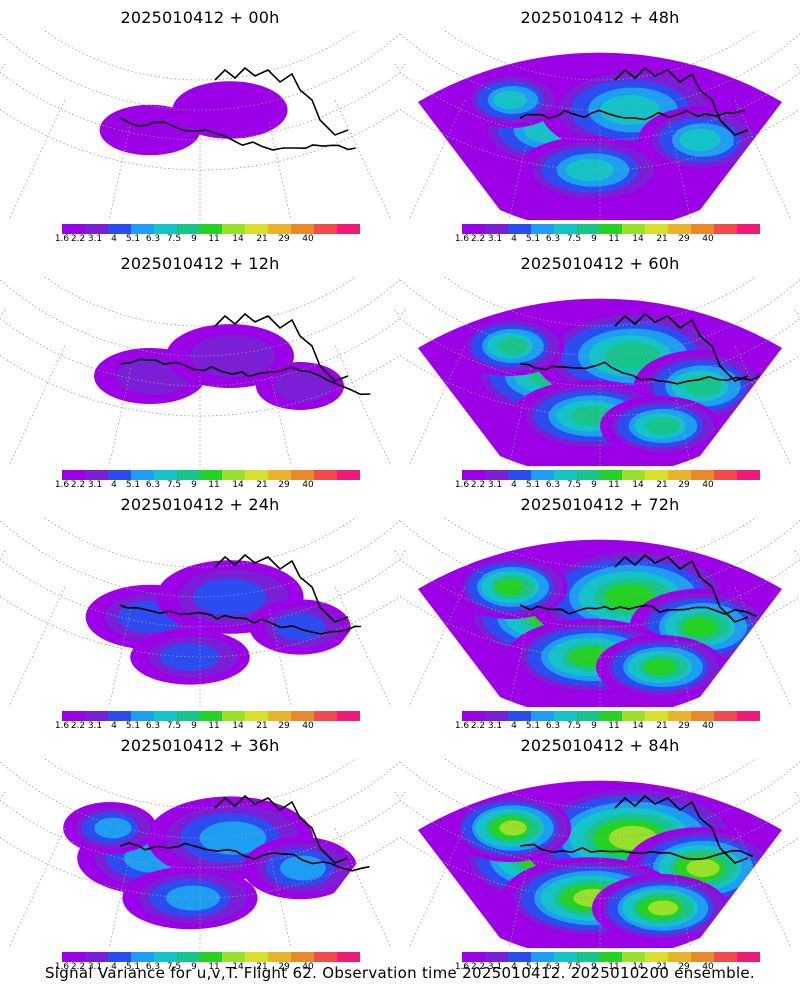  I want to click on panel-title: 2025010412 + 12h, so click(200, 263).